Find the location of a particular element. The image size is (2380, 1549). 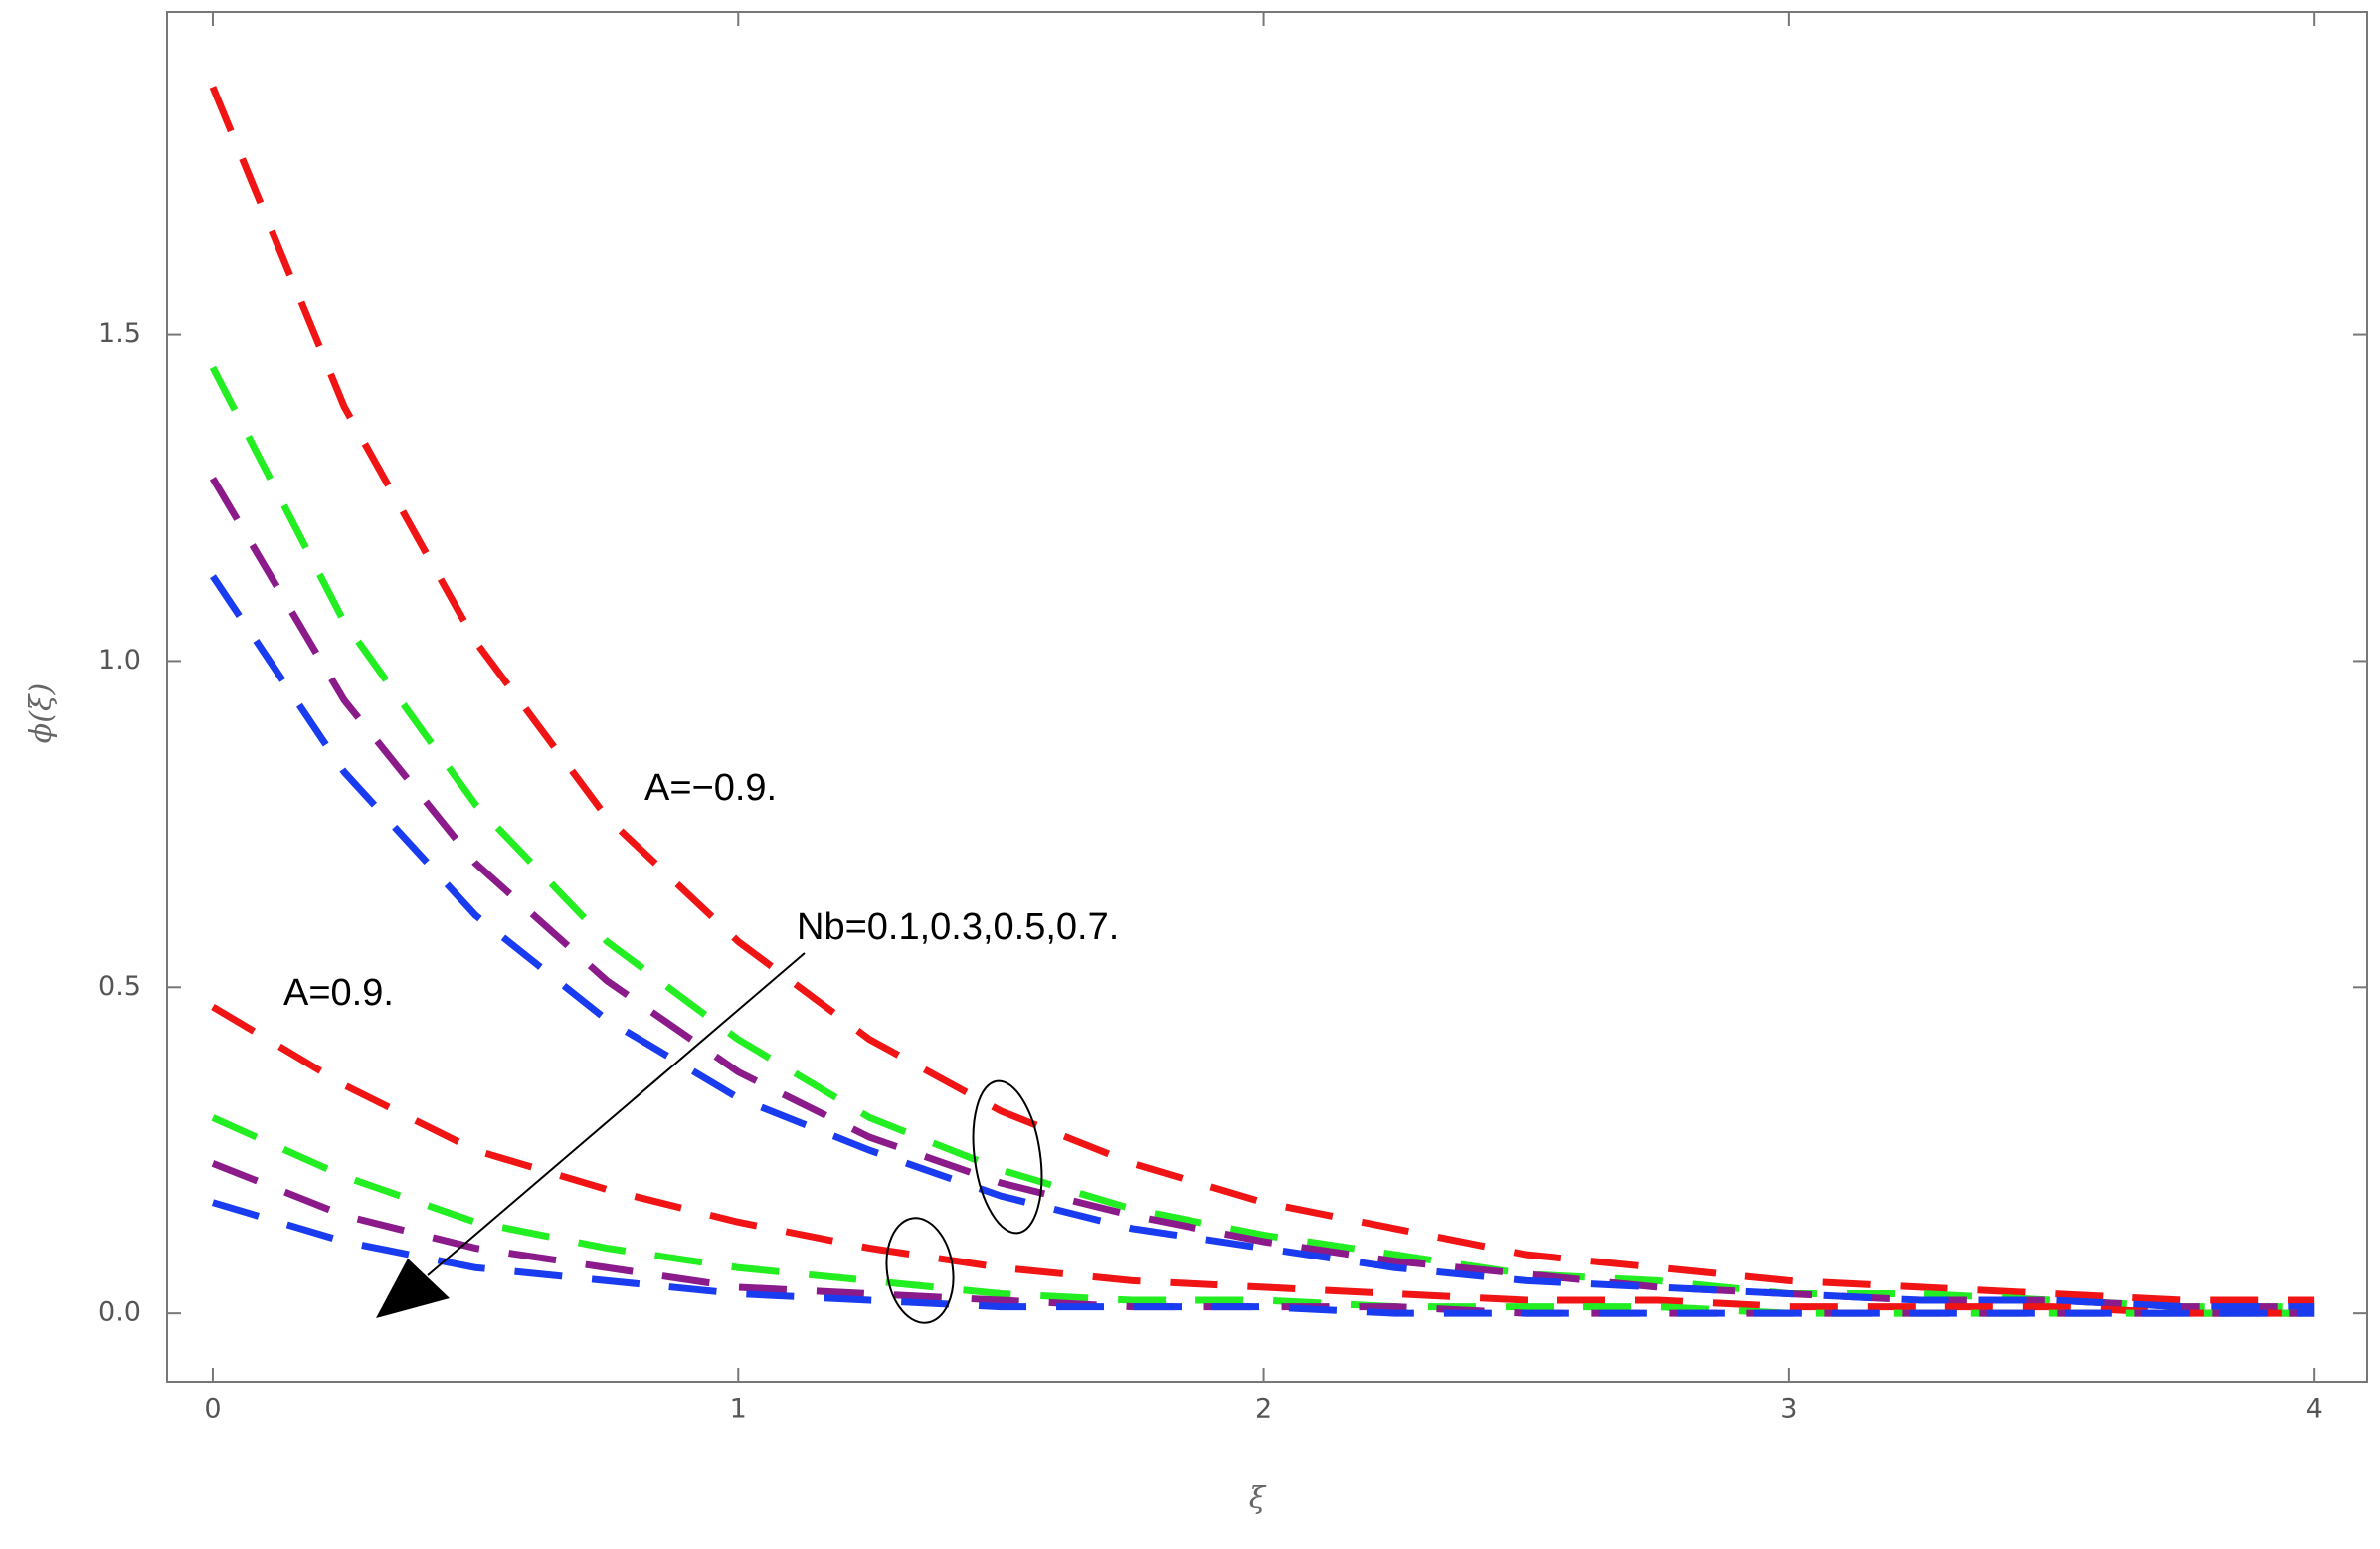

y-tick-label: 1.5 is located at coordinates (119, 334).